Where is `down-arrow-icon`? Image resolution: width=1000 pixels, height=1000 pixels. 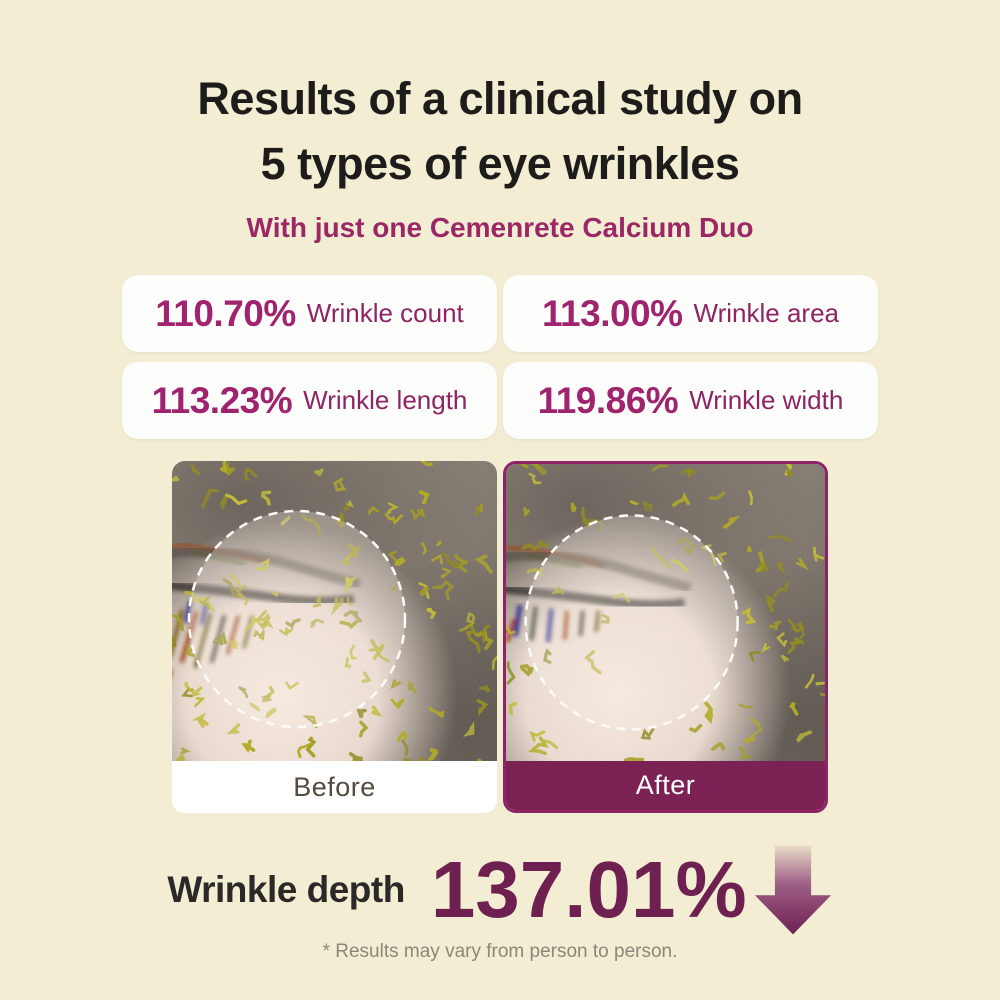 down-arrow-icon is located at coordinates (792, 890).